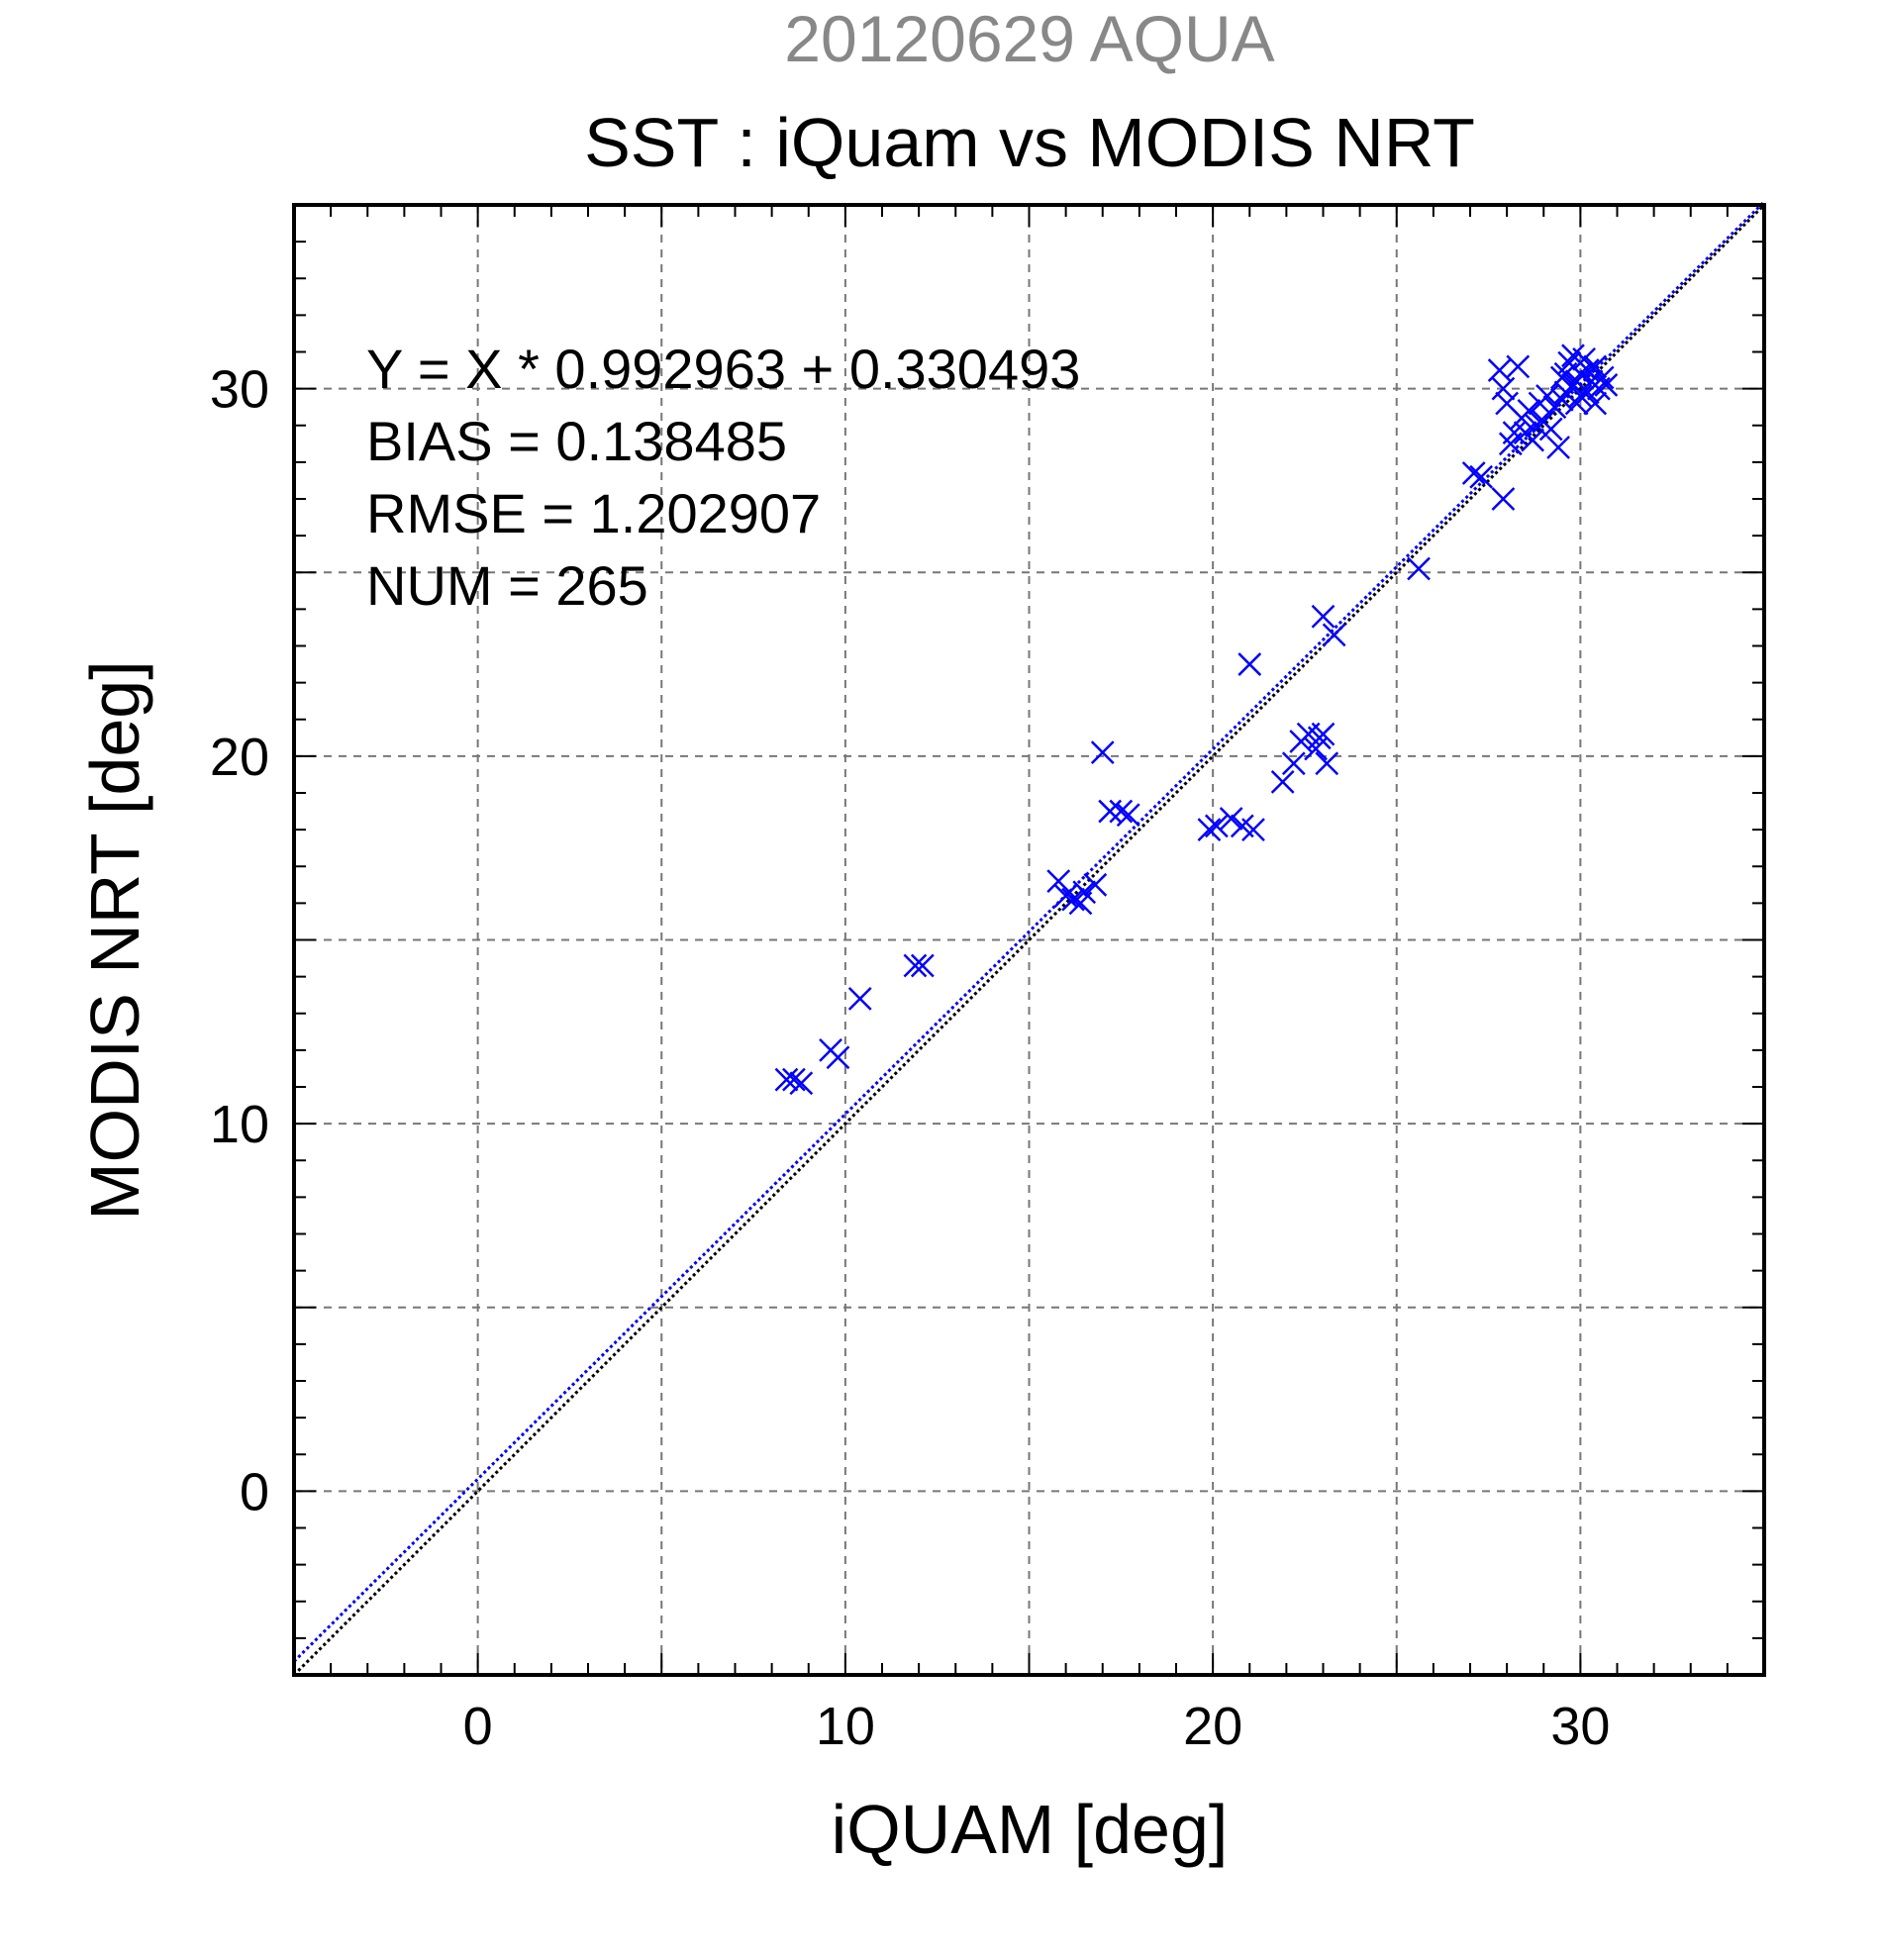 Image resolution: width=1881 pixels, height=1960 pixels. Describe the element at coordinates (507, 585) in the screenshot. I see `stat-num: NUM = 265` at that location.